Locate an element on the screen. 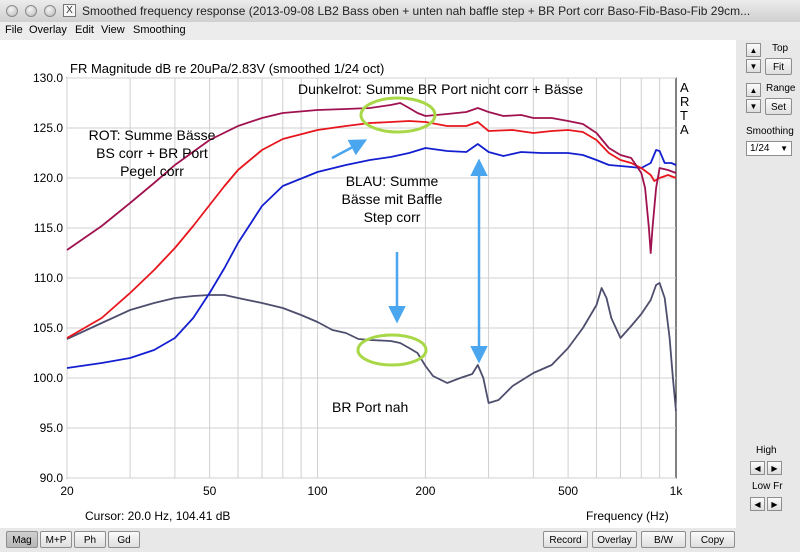 The image size is (800, 552). annotation-rot-line-2: BS corr + BR Port is located at coordinates (152, 153).